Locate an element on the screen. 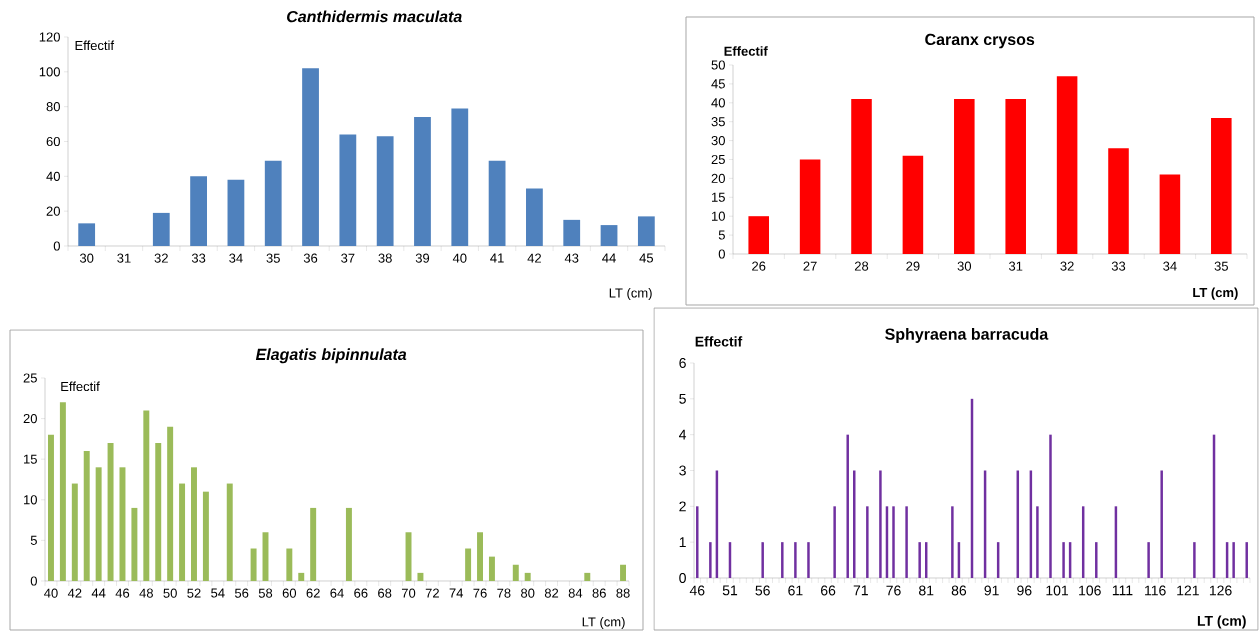 The height and width of the screenshot is (631, 1259). x-tick-label: 74 is located at coordinates (456, 593).